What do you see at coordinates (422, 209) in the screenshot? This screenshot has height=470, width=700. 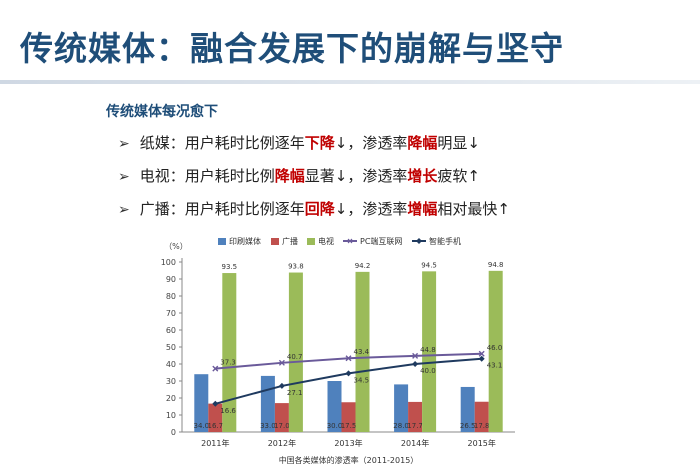 I see `highlight-text: 增幅` at bounding box center [422, 209].